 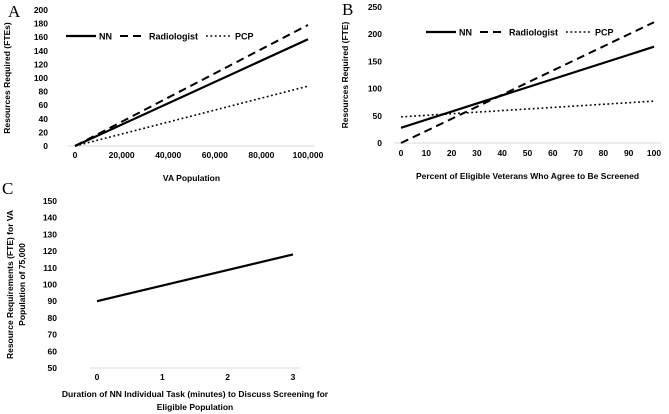 What do you see at coordinates (293, 377) in the screenshot?
I see `x-tick-label: 3` at bounding box center [293, 377].